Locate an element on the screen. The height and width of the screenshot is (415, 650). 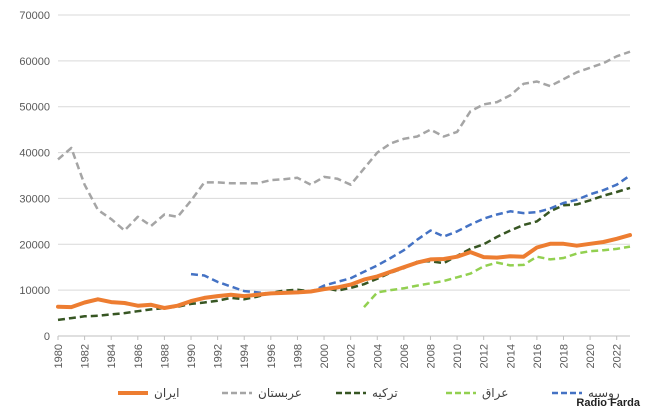
x-tick-label: 2012 is located at coordinates (485, 356).